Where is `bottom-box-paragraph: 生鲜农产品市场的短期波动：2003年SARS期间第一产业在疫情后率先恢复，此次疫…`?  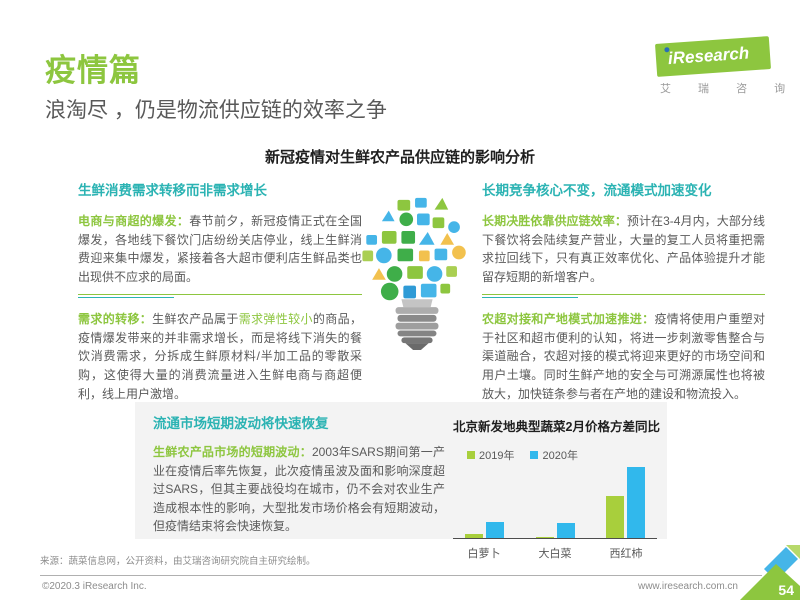 bottom-box-paragraph: 生鲜农产品市场的短期波动：2003年SARS期间第一产业在疫情后率先恢复，此次疫… is located at coordinates (299, 489).